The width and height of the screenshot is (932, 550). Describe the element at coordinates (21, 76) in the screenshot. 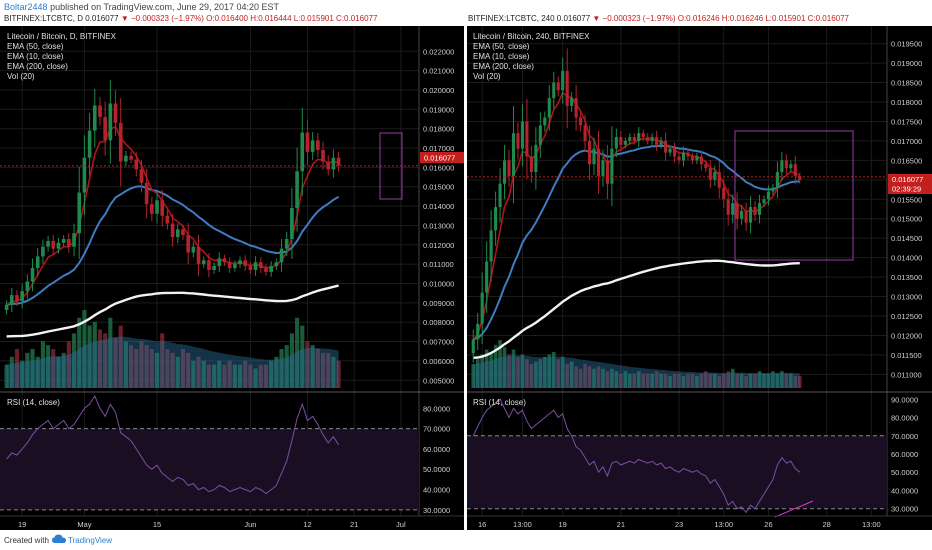

I see `left-legend-vol: Vol (20)` at that location.